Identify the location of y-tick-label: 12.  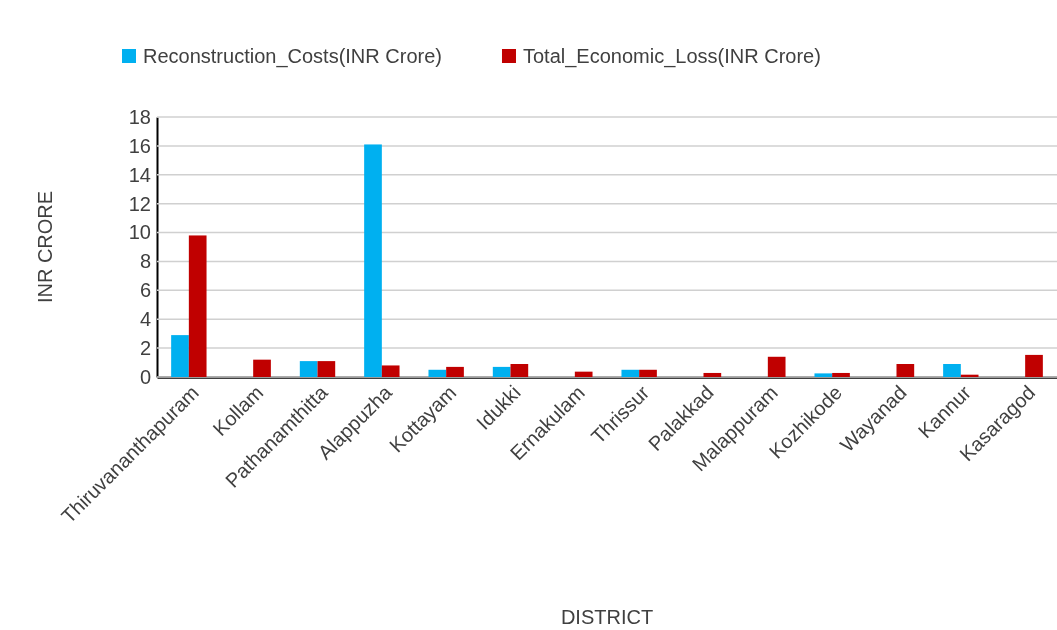
(139, 203).